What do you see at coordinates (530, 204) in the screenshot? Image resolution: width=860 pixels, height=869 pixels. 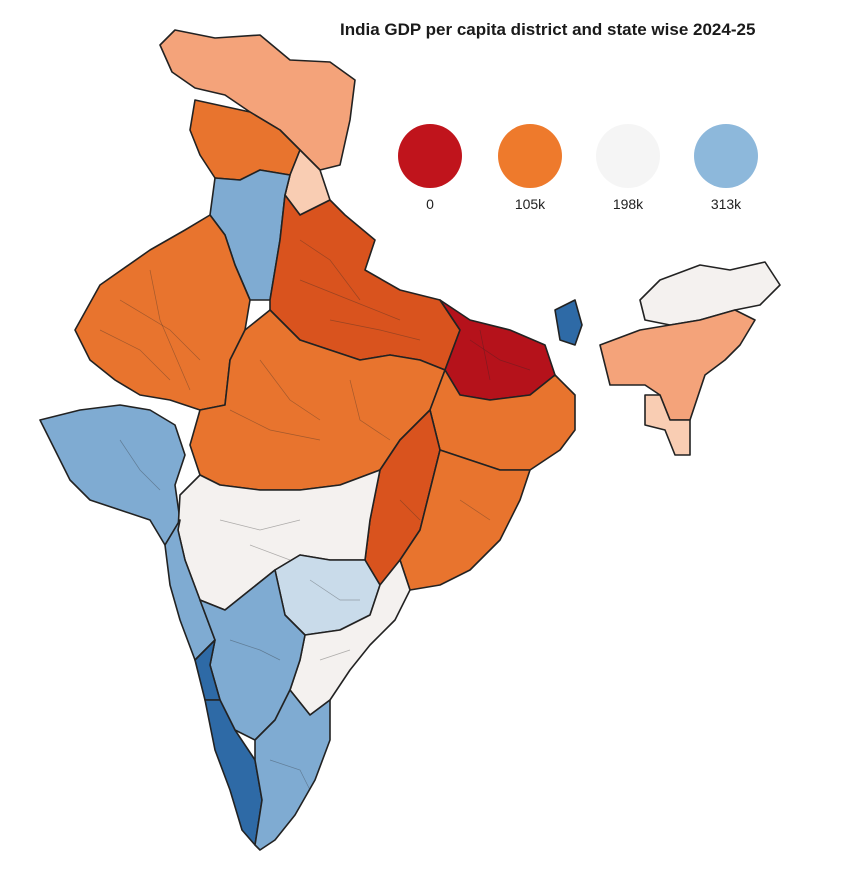 I see `legend-label-105k: 105k` at bounding box center [530, 204].